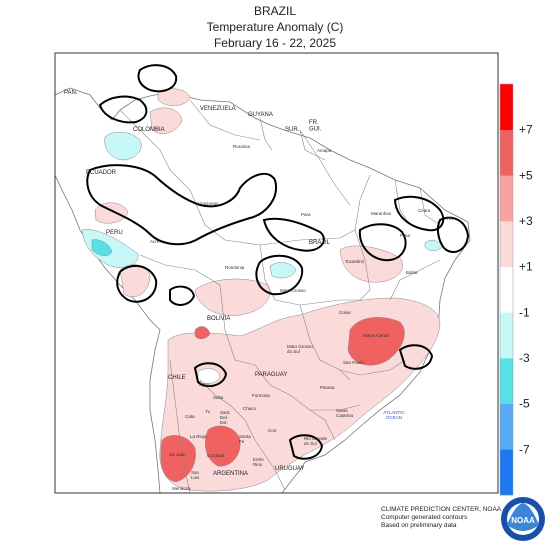 This screenshot has width=550, height=550. I want to click on warm-anomaly-bolivia, so click(135, 281).